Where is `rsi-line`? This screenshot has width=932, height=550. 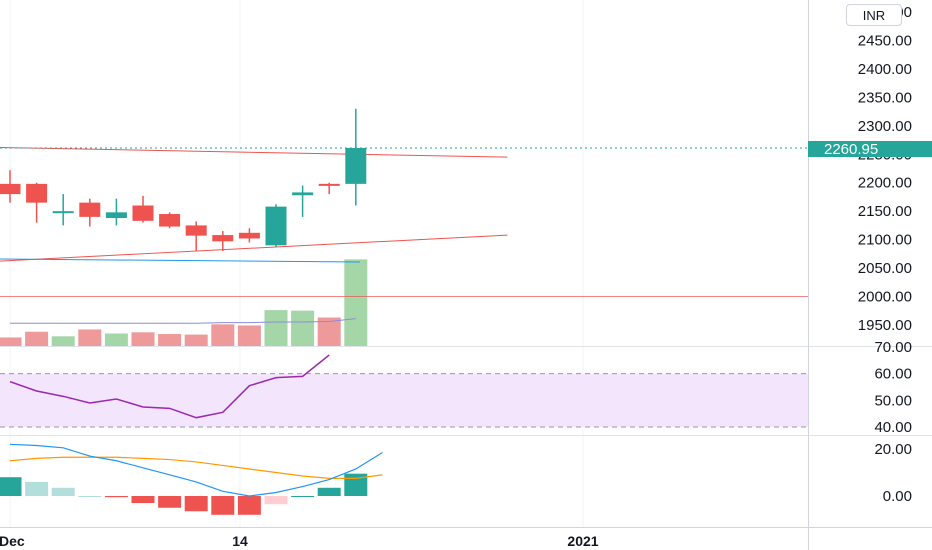 rsi-line is located at coordinates (169, 386).